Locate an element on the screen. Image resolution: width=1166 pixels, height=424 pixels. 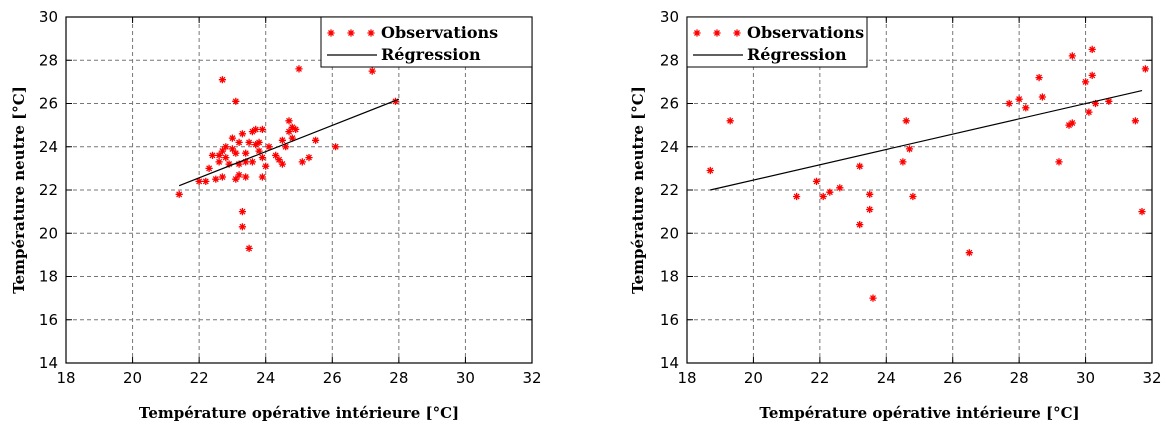
y-tick-label: 16 is located at coordinates (669, 320).